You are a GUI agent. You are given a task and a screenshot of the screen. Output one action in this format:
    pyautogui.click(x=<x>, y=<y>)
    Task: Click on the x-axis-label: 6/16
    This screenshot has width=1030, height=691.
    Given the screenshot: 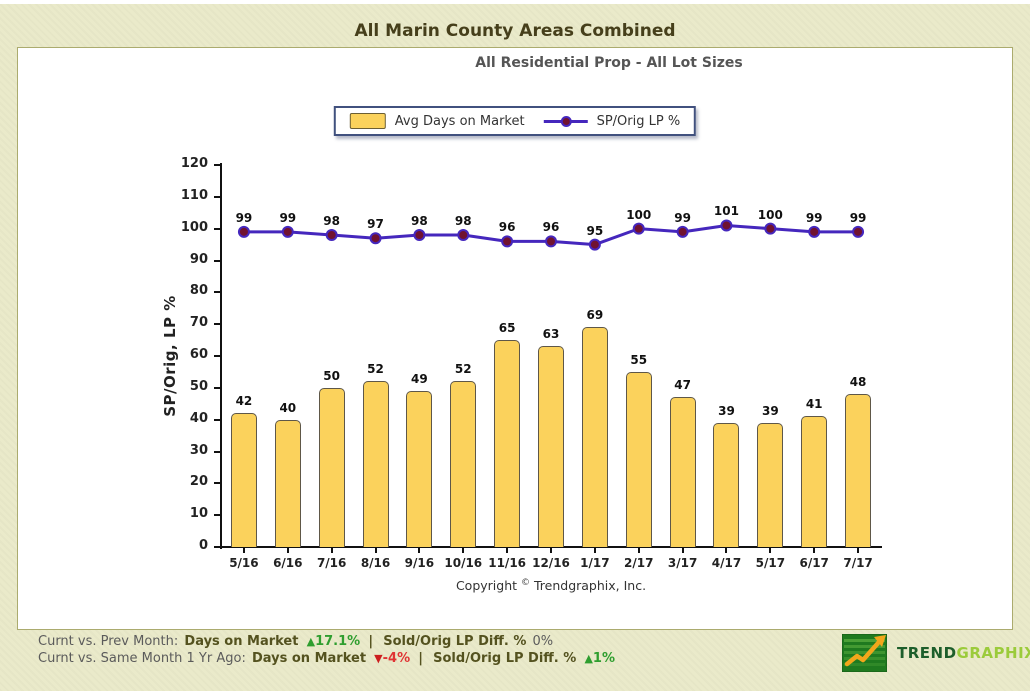 What is the action you would take?
    pyautogui.click(x=288, y=563)
    